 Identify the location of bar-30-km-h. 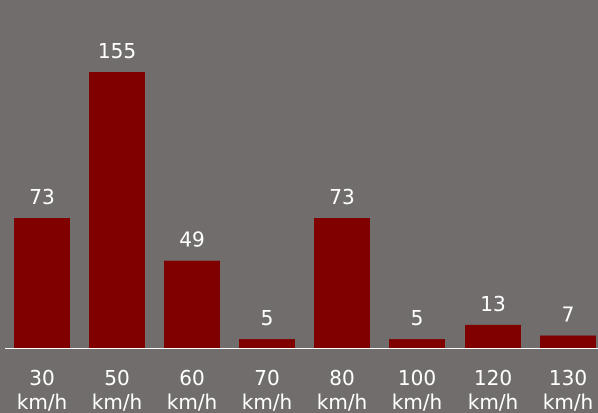
(42, 283).